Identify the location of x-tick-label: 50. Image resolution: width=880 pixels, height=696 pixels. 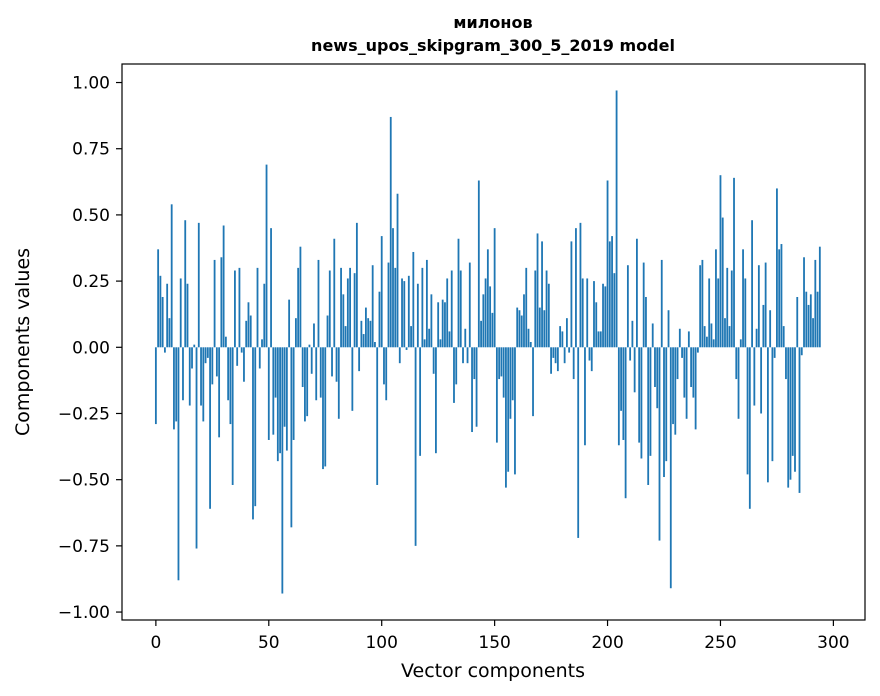
(269, 643).